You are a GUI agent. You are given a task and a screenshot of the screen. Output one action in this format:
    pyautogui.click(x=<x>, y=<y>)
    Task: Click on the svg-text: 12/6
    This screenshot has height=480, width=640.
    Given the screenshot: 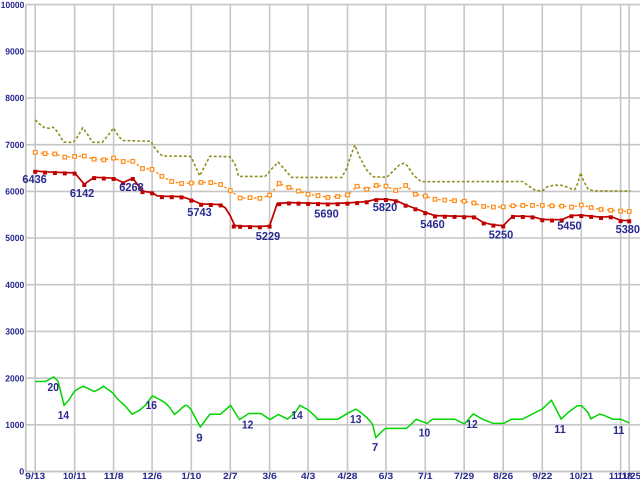 What is the action you would take?
    pyautogui.click(x=152, y=475)
    